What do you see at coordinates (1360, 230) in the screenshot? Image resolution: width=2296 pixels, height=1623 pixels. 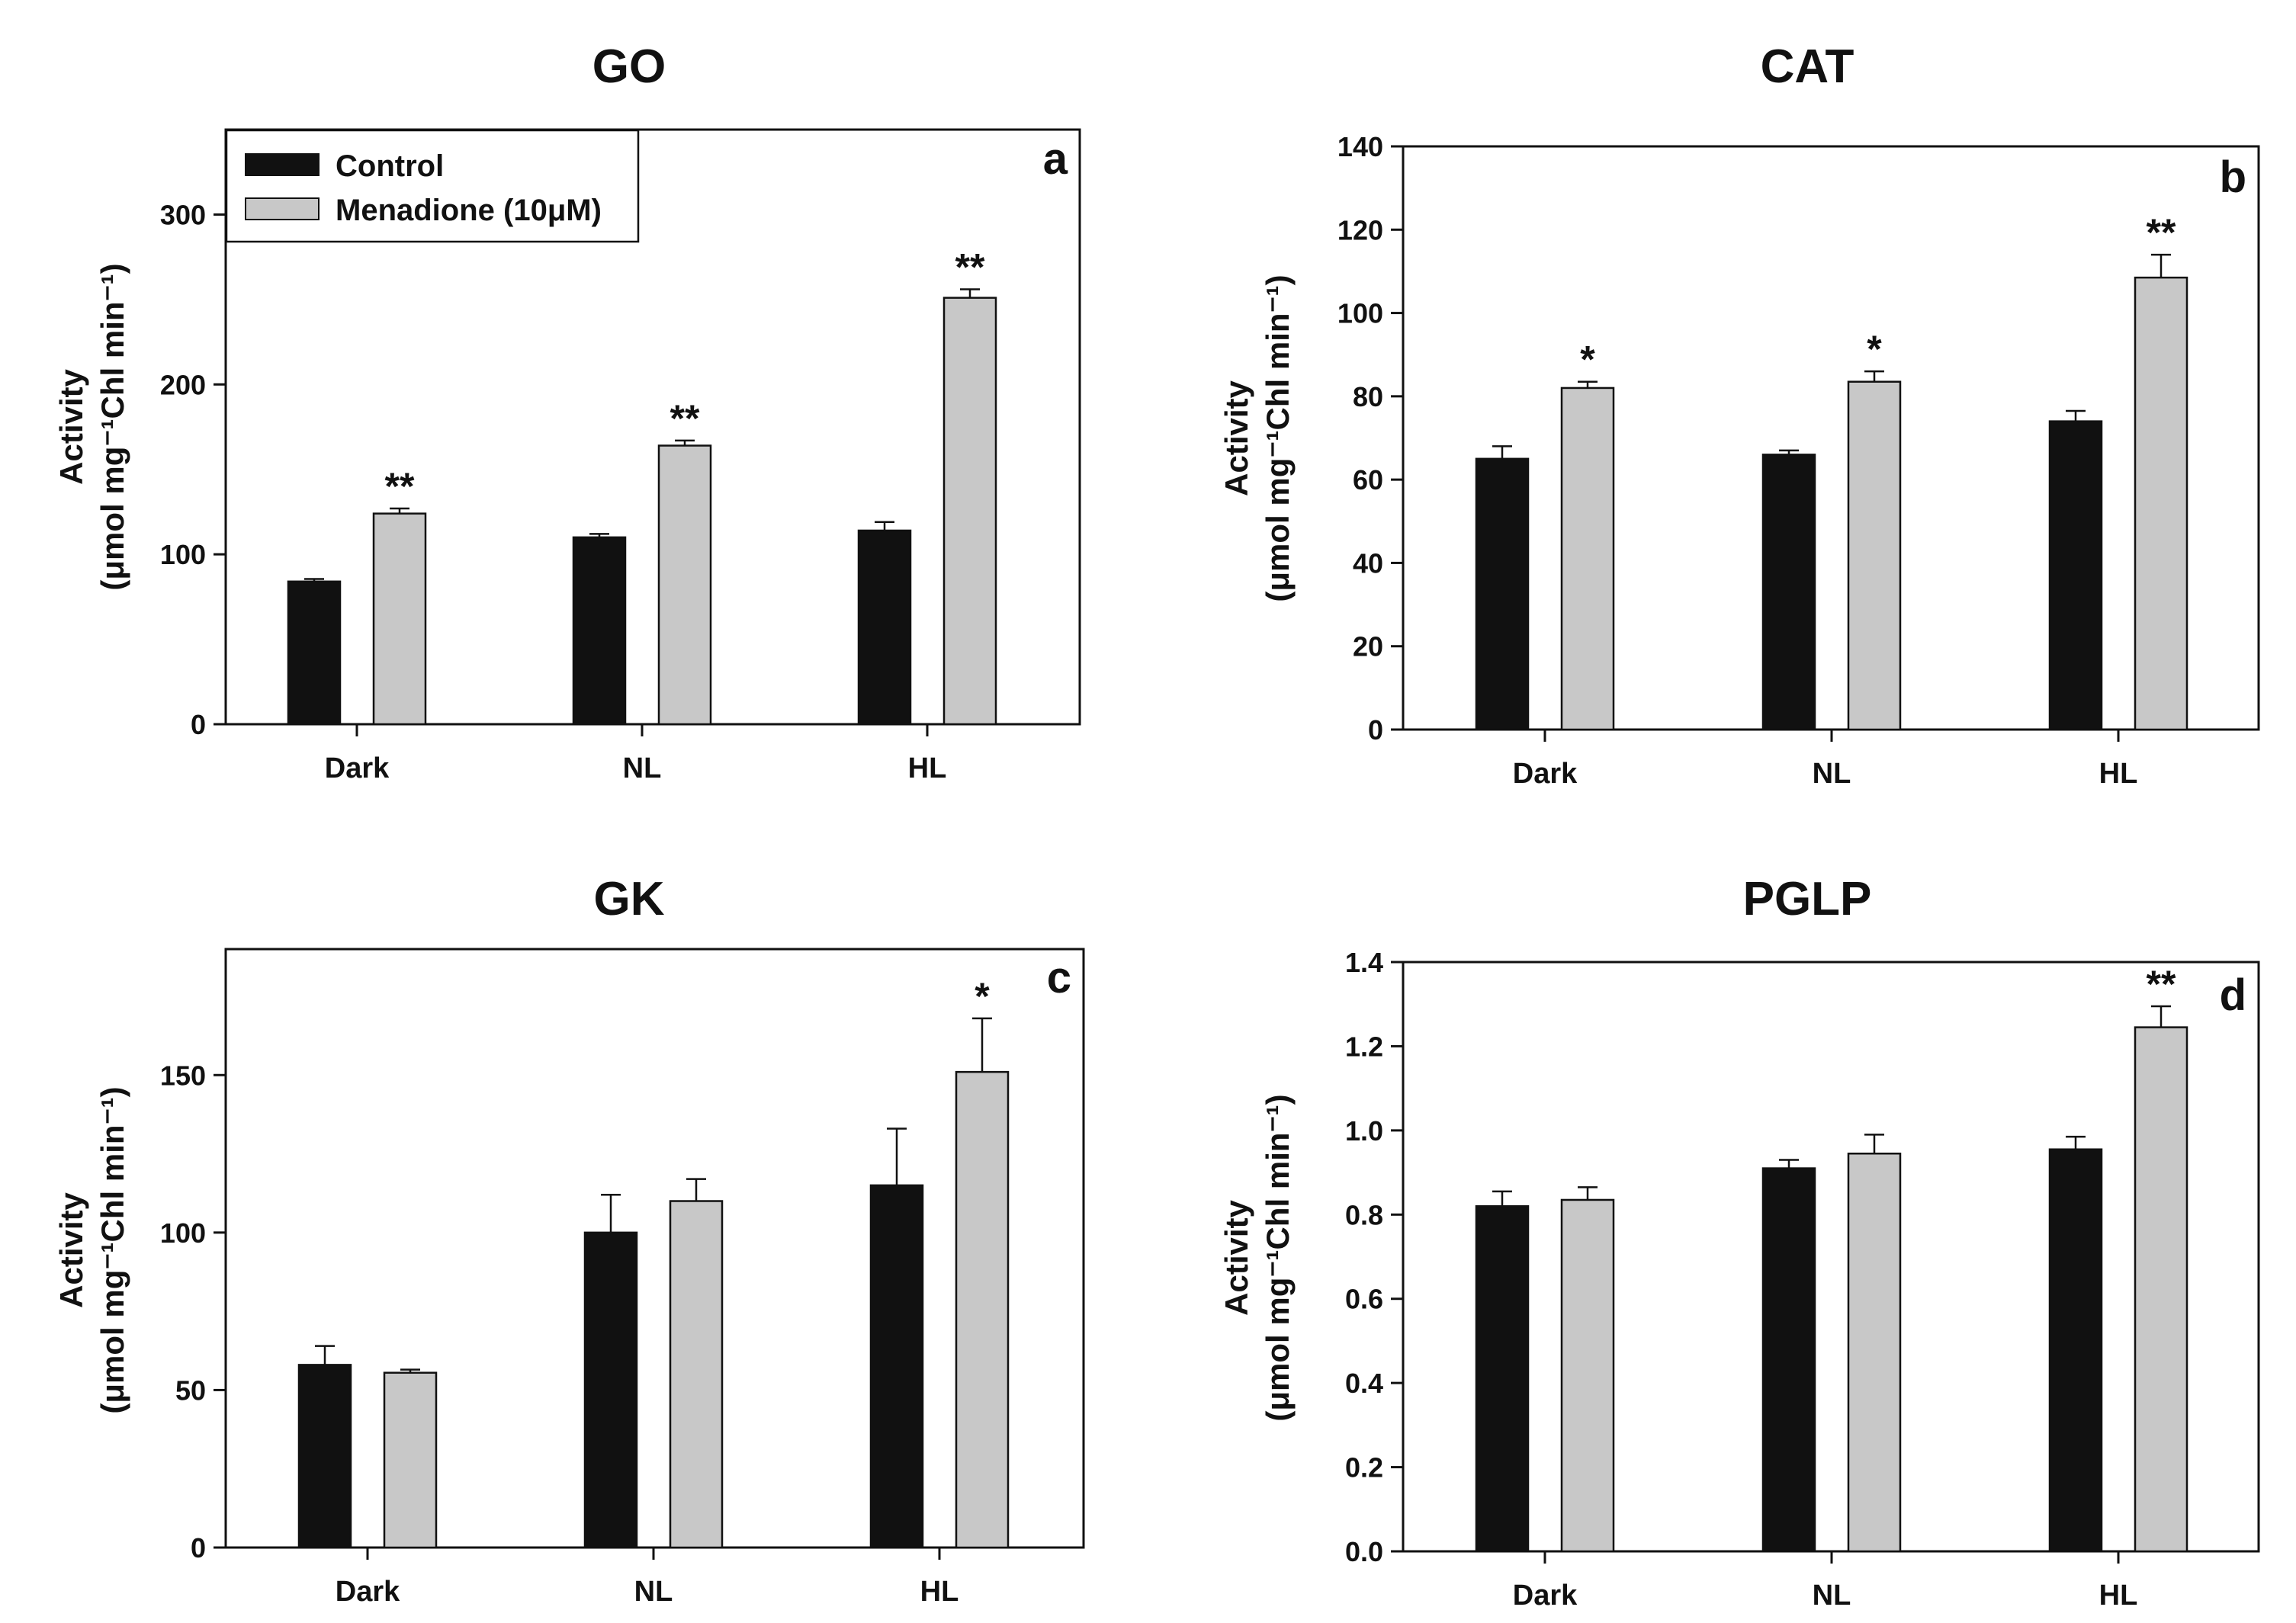 I see `y-tick-label: 120` at bounding box center [1360, 230].